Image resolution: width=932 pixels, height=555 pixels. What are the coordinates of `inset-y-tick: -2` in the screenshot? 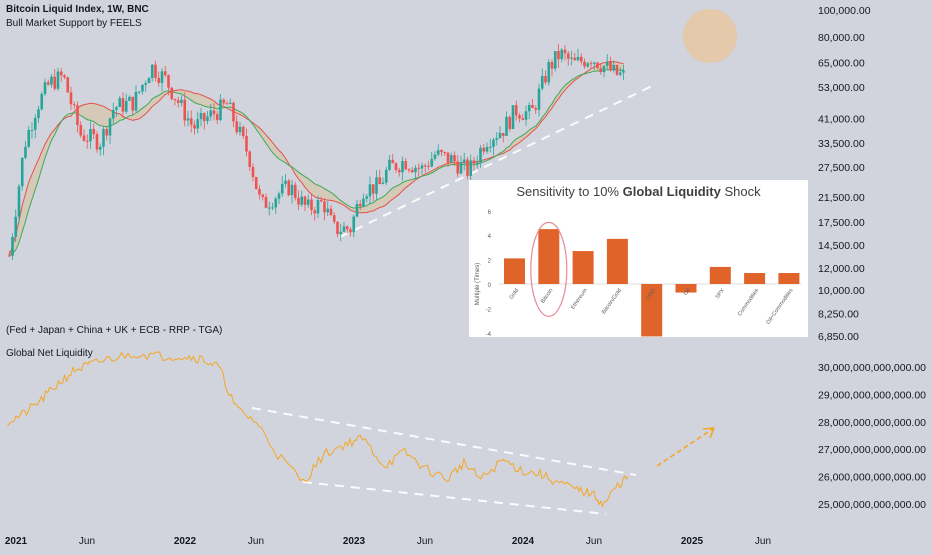 It's located at (489, 310).